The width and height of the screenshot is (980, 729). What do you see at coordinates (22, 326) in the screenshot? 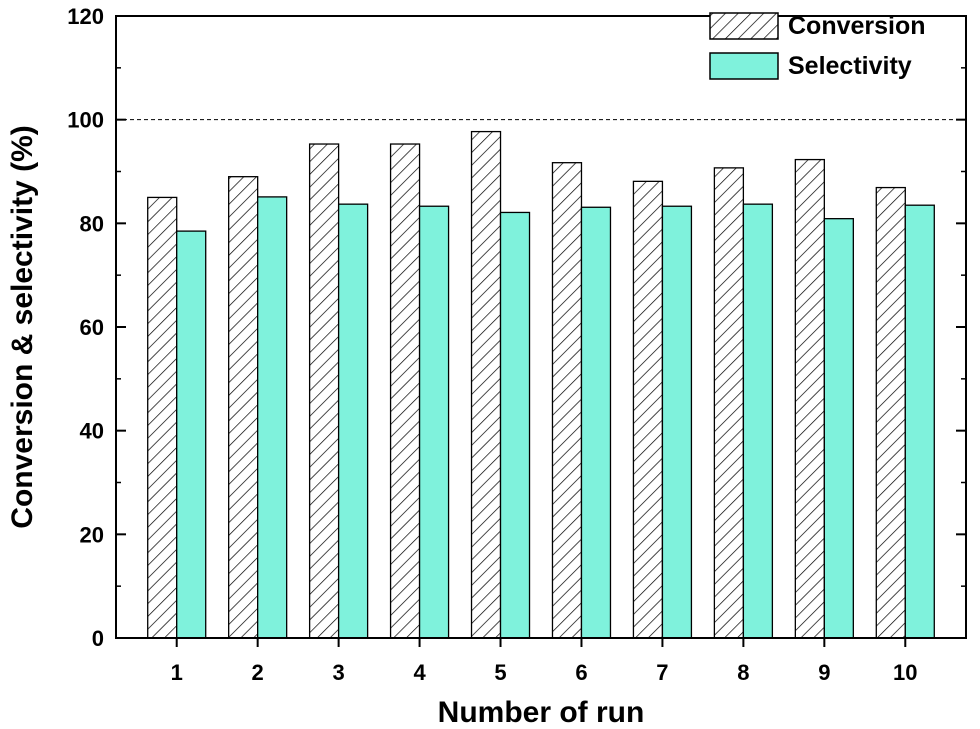
I see `y-axis-title: Conversion & selectivity (%)` at bounding box center [22, 326].